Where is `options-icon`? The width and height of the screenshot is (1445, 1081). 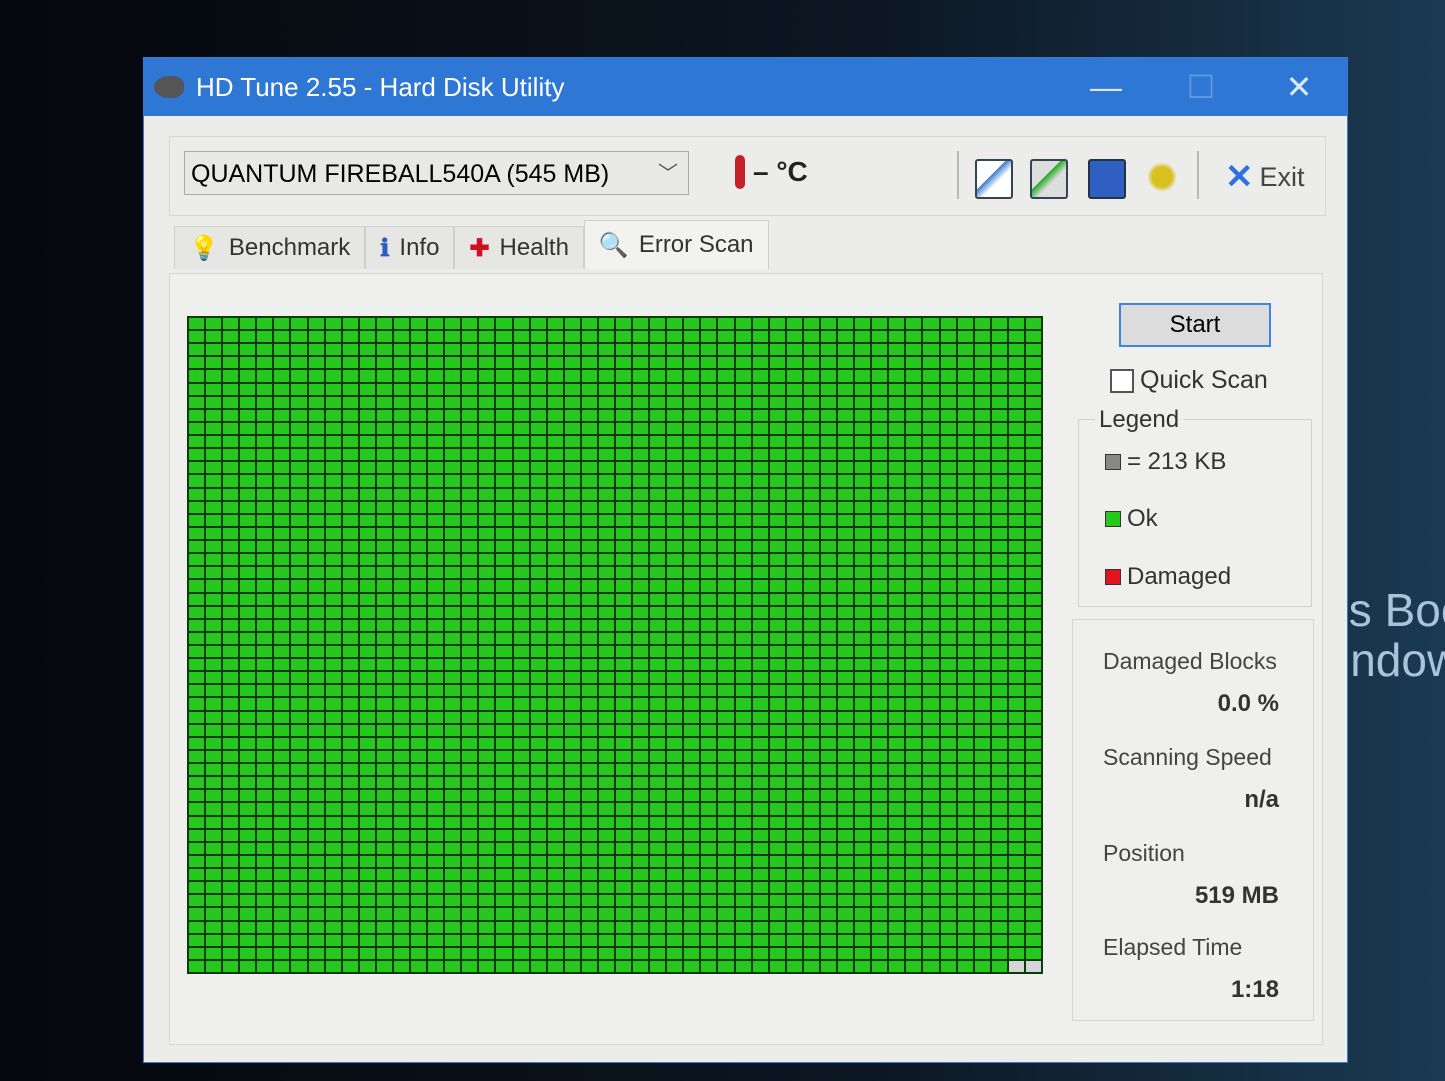 options-icon is located at coordinates (1162, 177).